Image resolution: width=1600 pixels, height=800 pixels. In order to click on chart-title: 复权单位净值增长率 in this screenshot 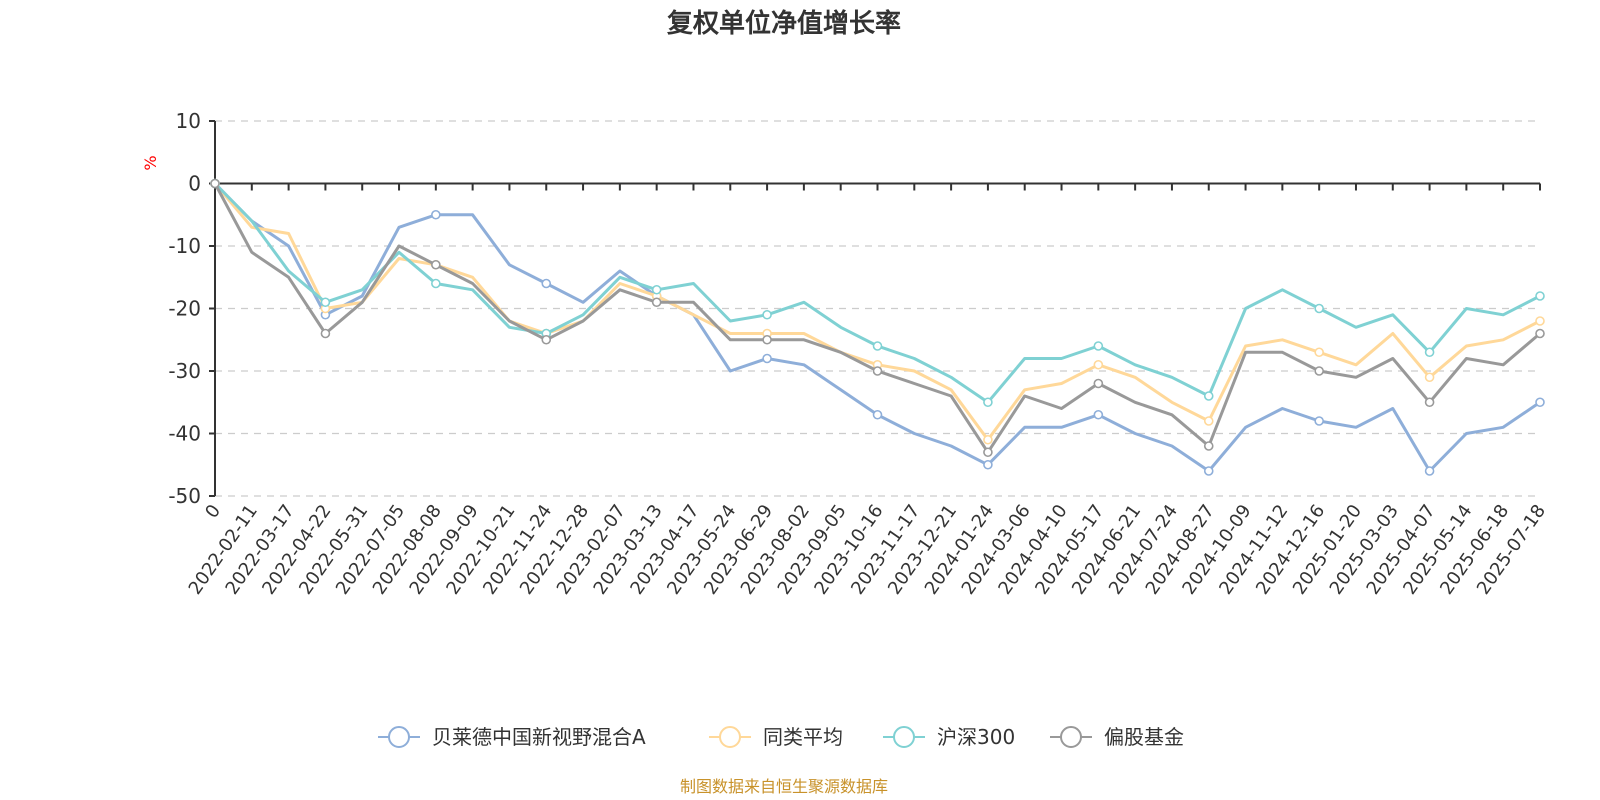, I will do `click(784, 23)`.